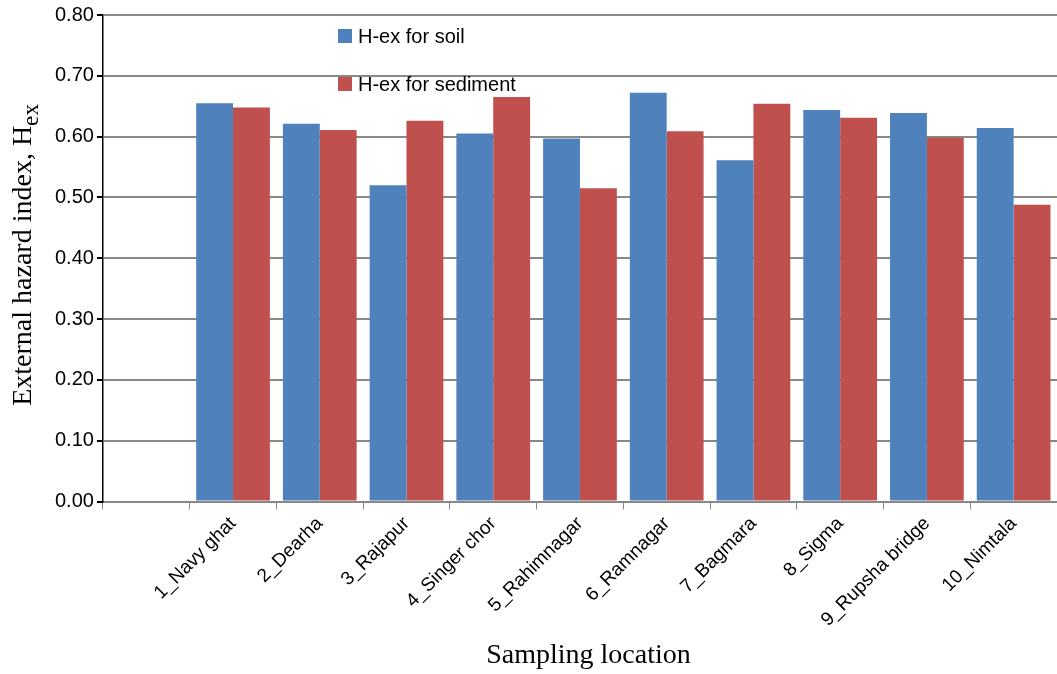  What do you see at coordinates (437, 84) in the screenshot?
I see `legend-label: H-ex for sediment` at bounding box center [437, 84].